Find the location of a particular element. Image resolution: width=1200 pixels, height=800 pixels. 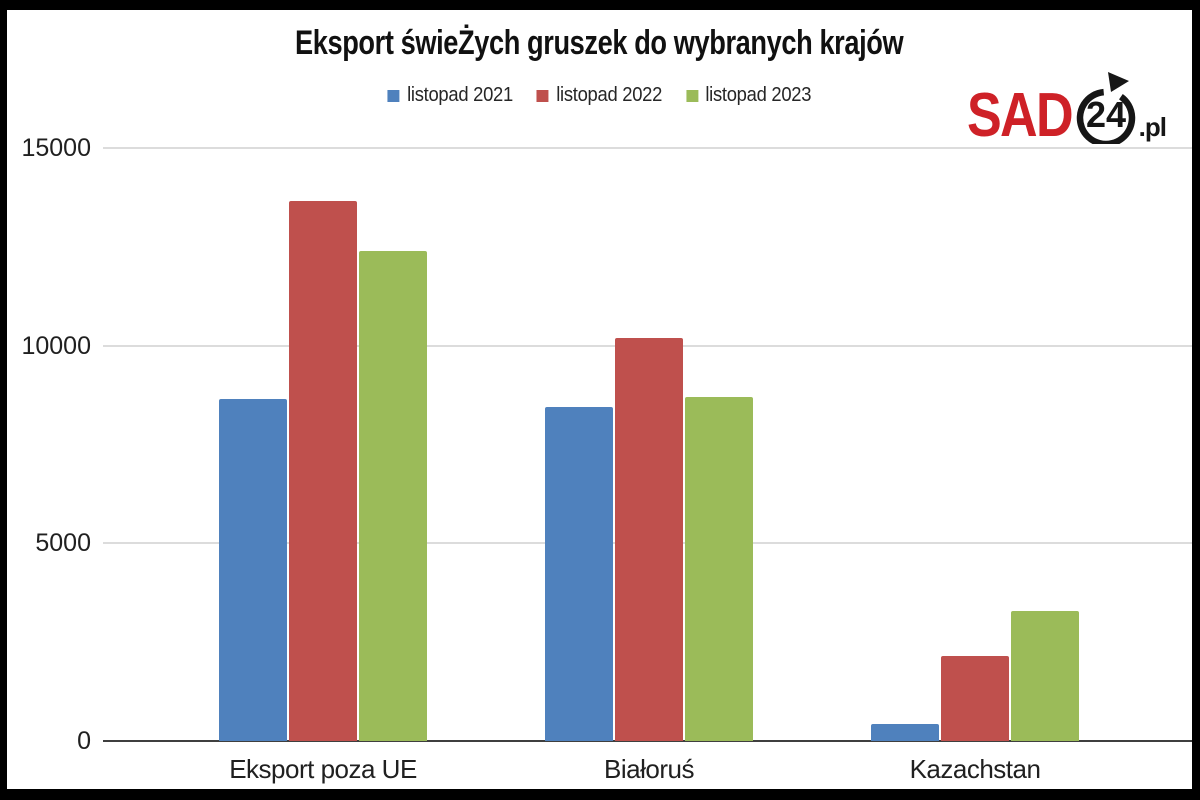

legend-item: listopad 2021 is located at coordinates (450, 95).